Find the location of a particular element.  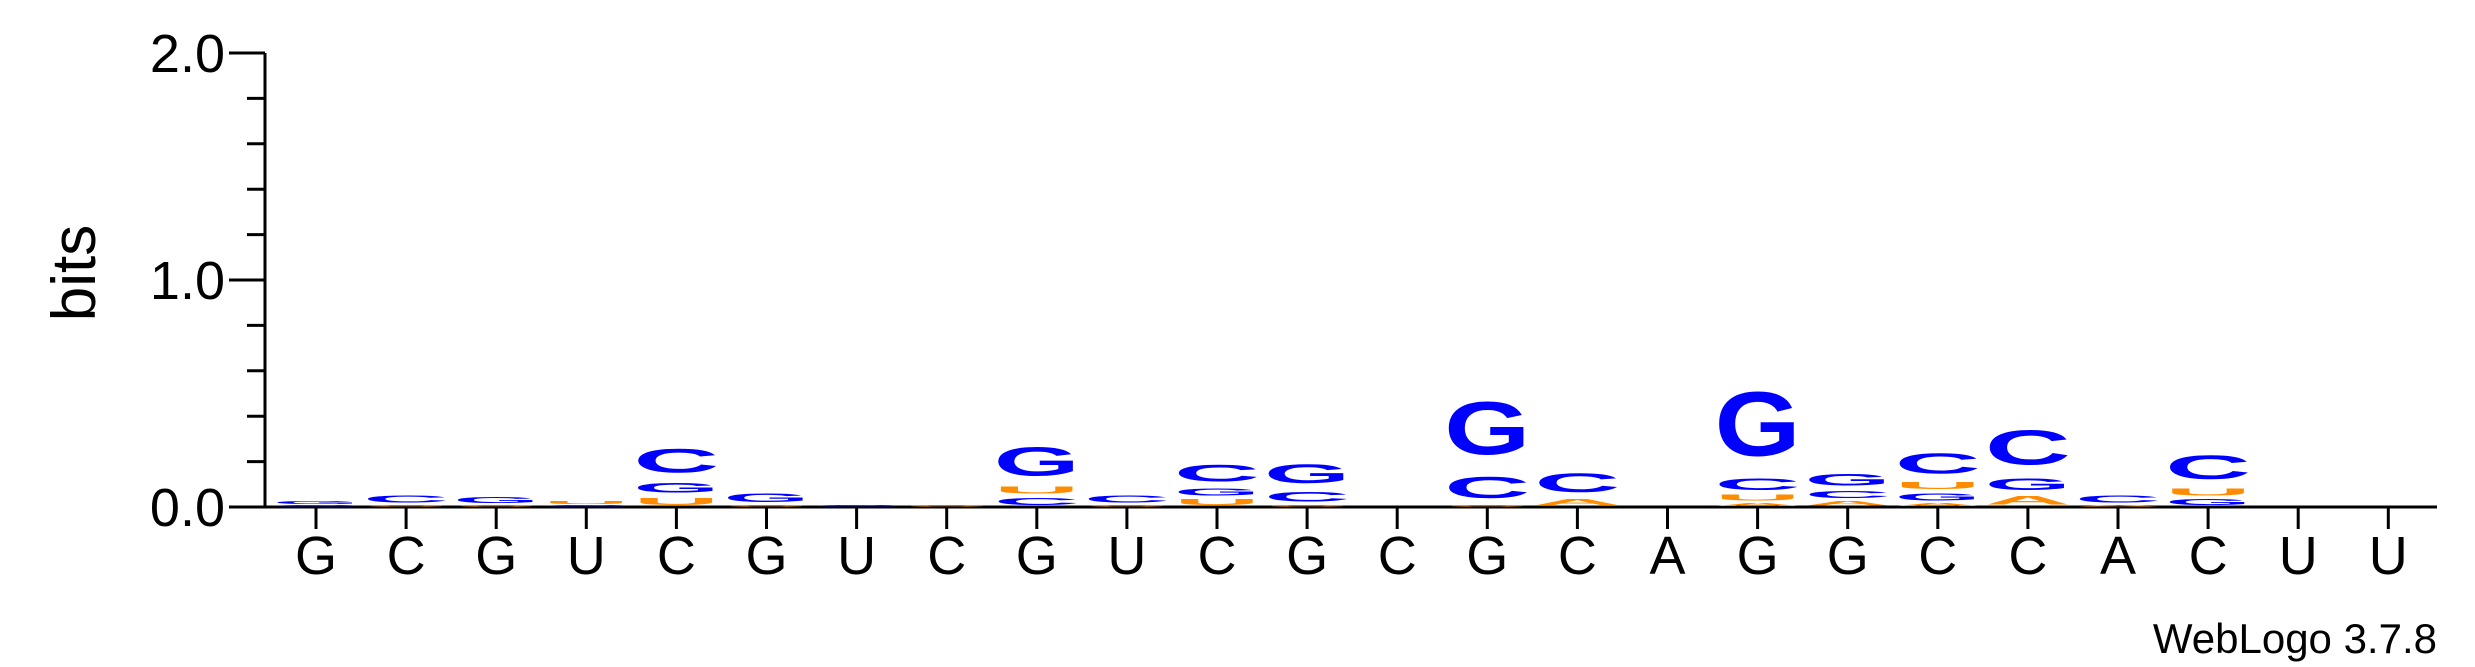

letter-stack: CU is located at coordinates (586, 503).